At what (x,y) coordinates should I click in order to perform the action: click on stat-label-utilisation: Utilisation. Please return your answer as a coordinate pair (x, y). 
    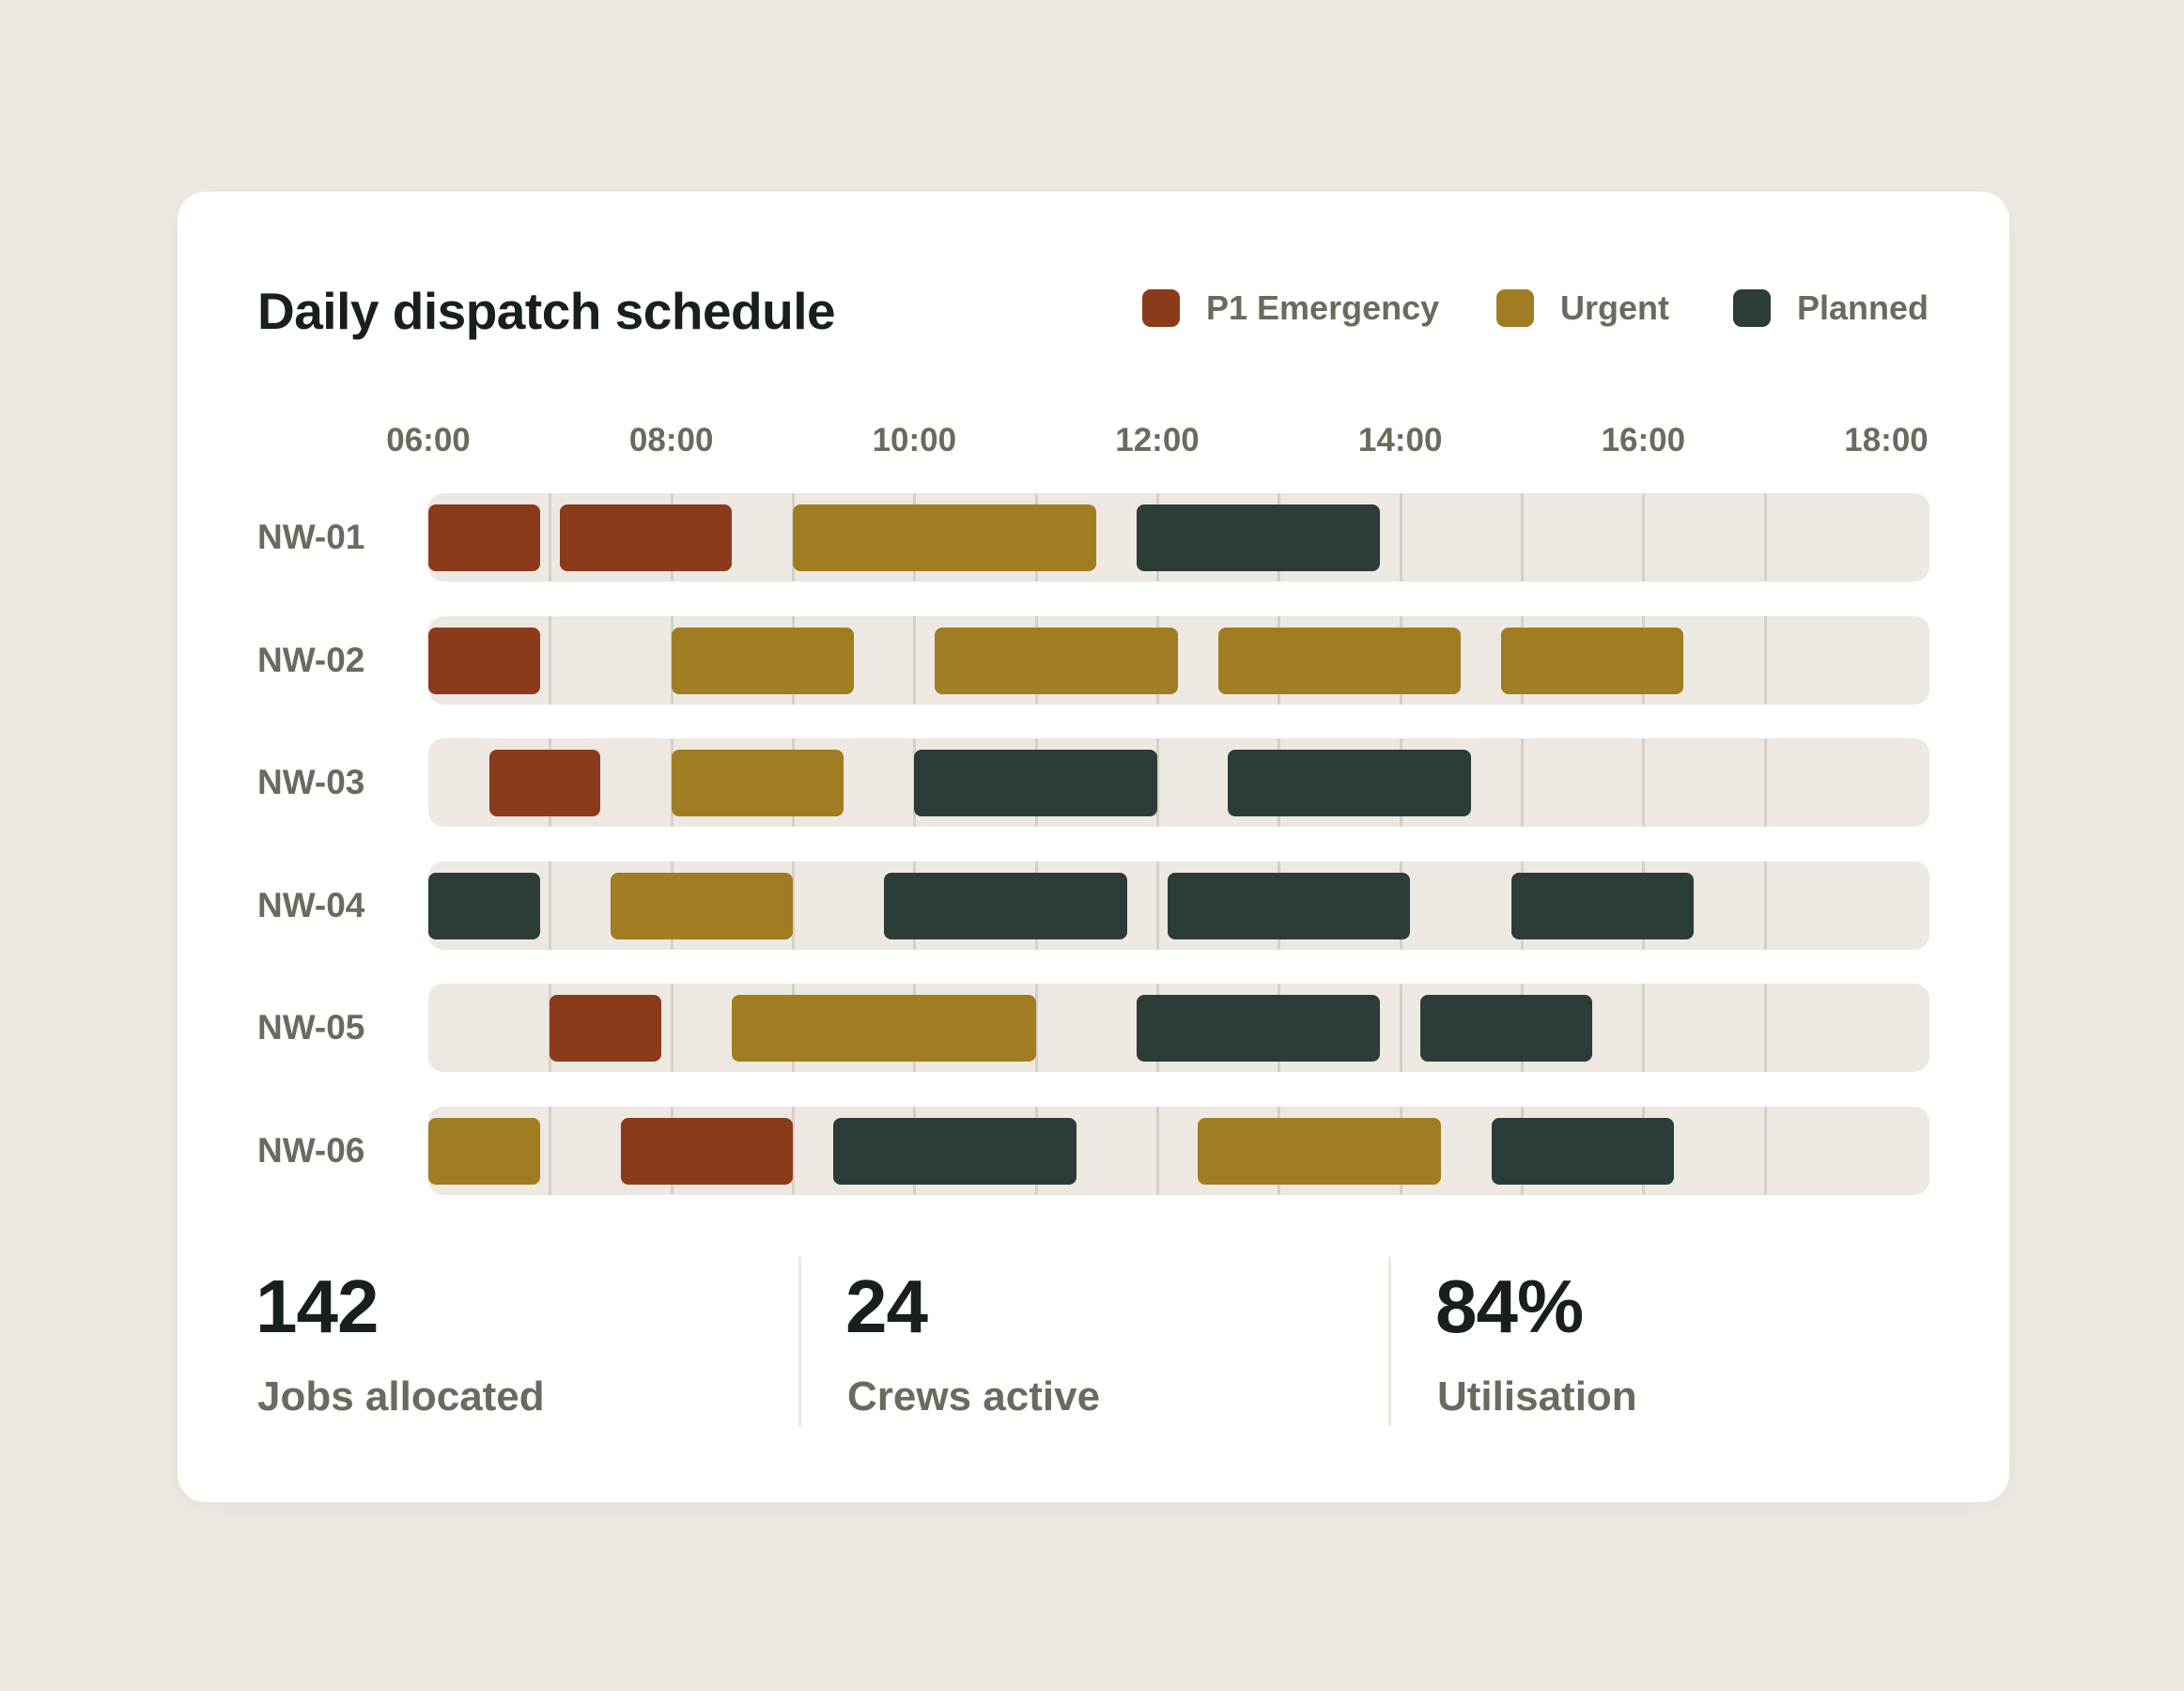
    Looking at the image, I should click on (1537, 1396).